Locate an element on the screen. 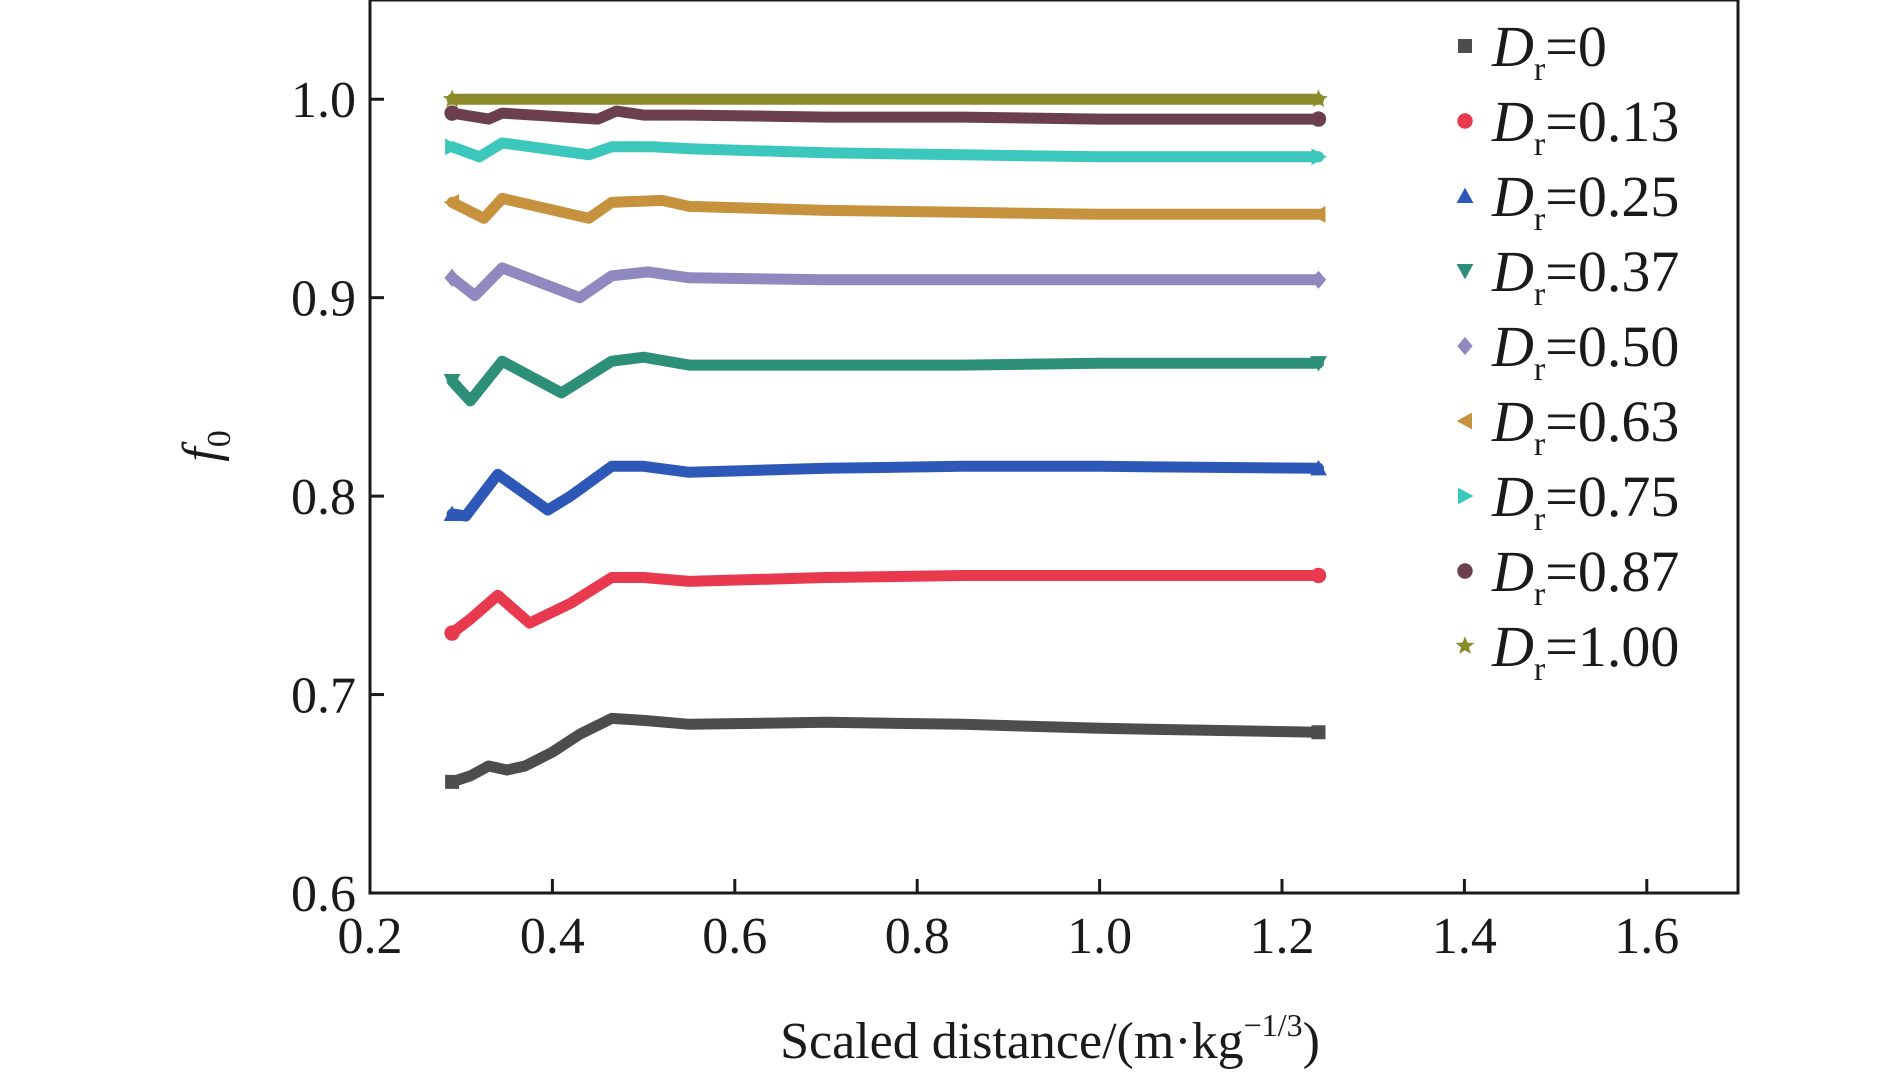  legend-item: Dr=0.13 is located at coordinates (1568, 126).